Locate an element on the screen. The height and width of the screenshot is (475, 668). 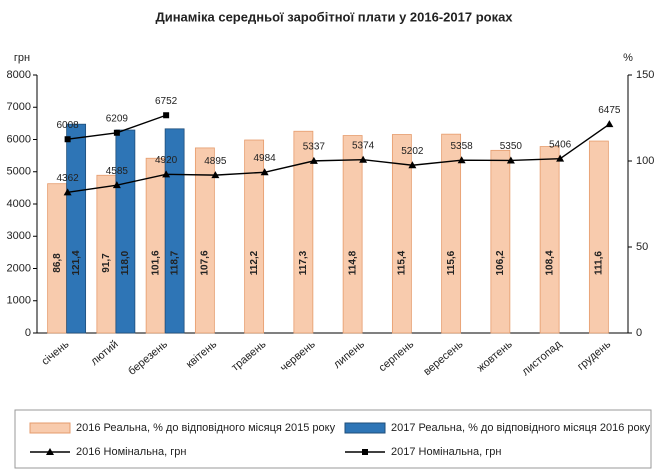
x-tick-label: вересень is located at coordinates (443, 358).